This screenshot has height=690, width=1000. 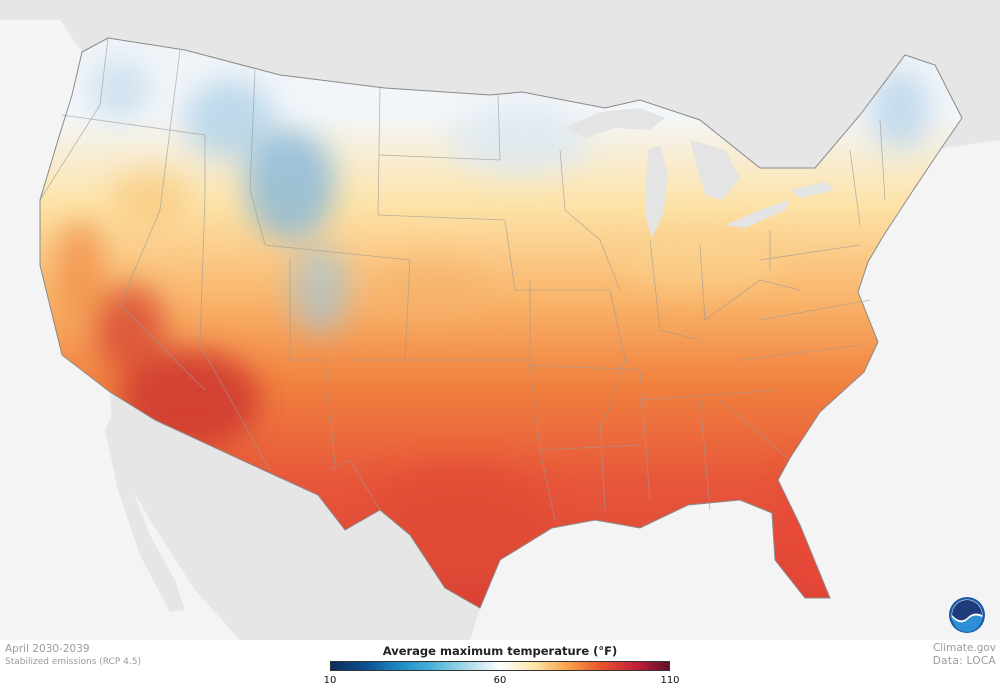 What do you see at coordinates (145, 513) in the screenshot?
I see `baja-peninsula` at bounding box center [145, 513].